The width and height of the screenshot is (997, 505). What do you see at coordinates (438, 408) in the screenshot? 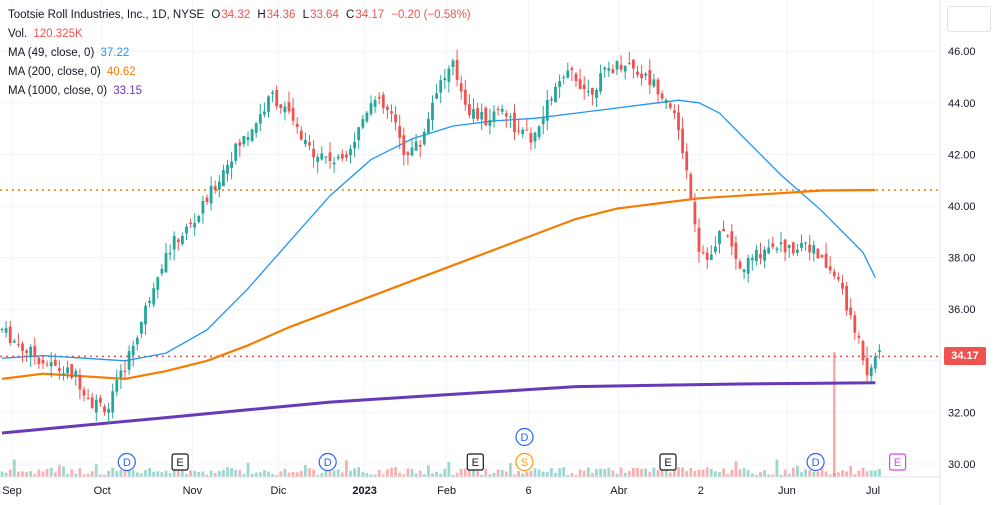
I see `ma1000-line` at bounding box center [438, 408].